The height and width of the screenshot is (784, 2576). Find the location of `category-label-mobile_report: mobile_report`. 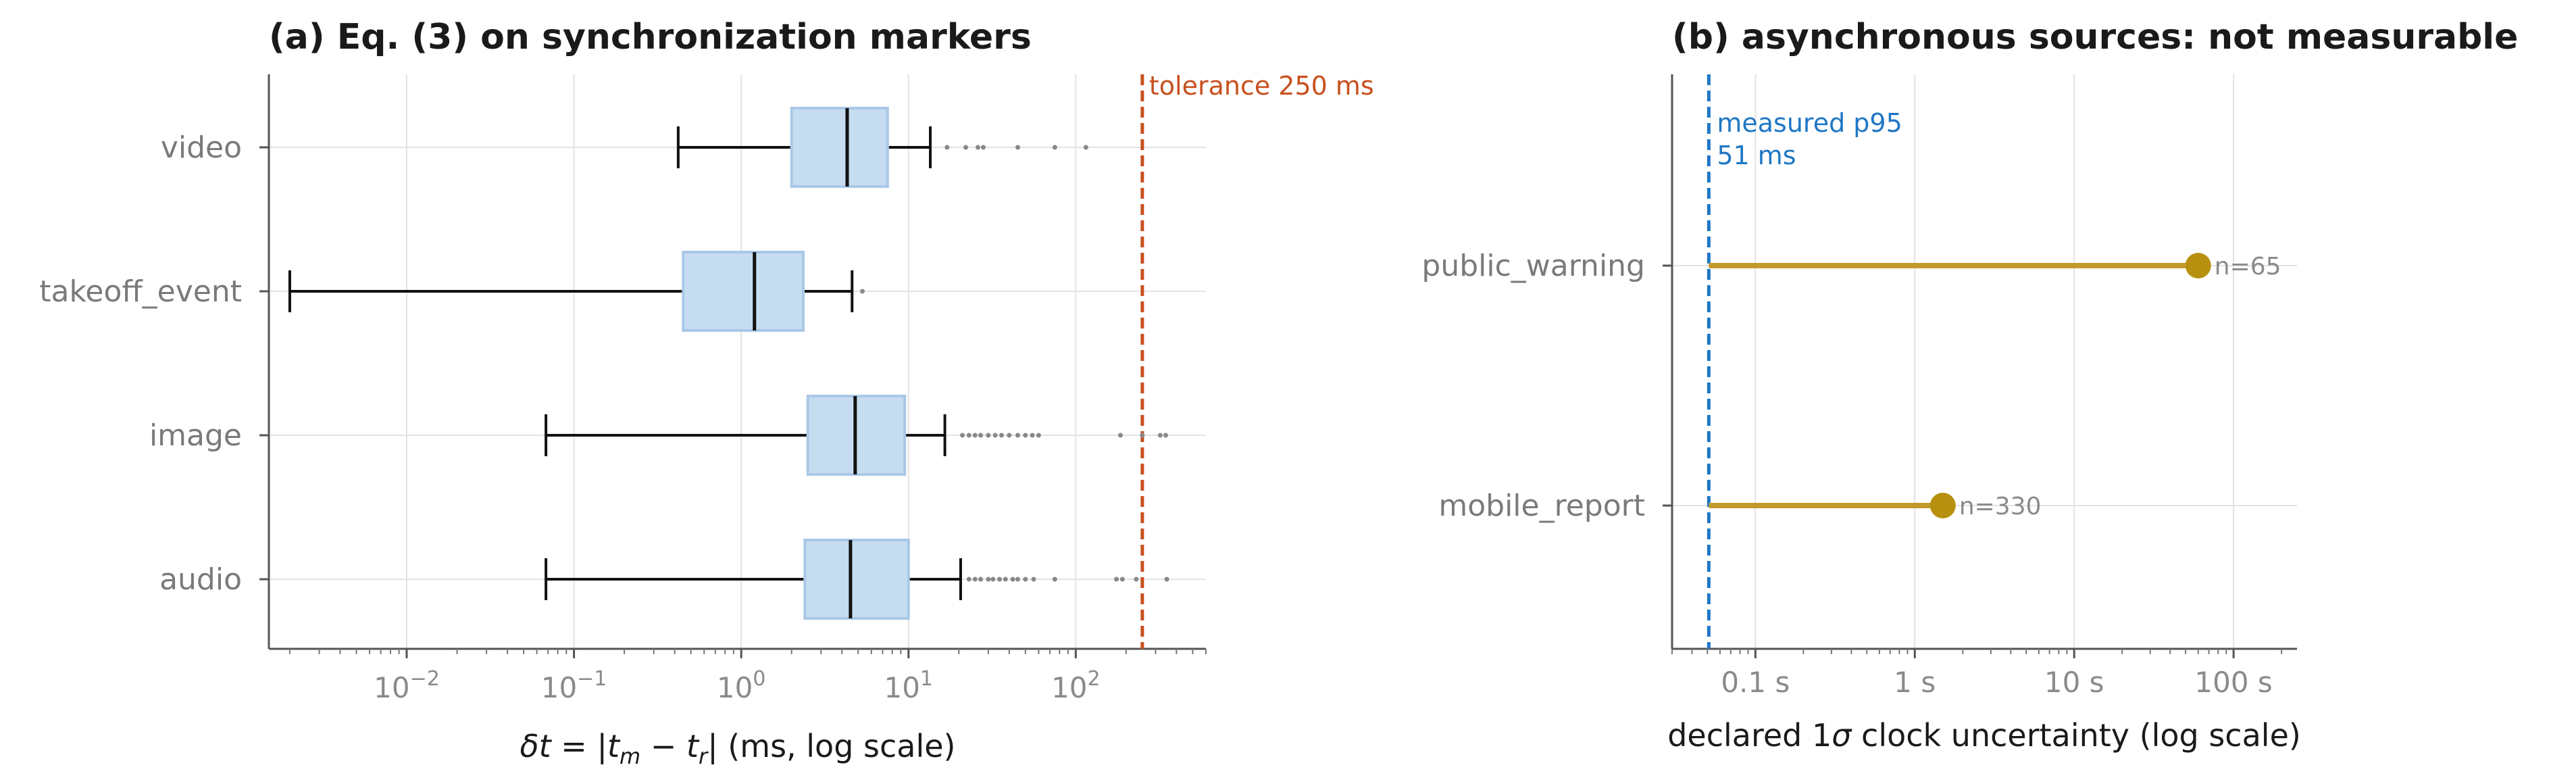

category-label-mobile_report: mobile_report is located at coordinates (1541, 506).